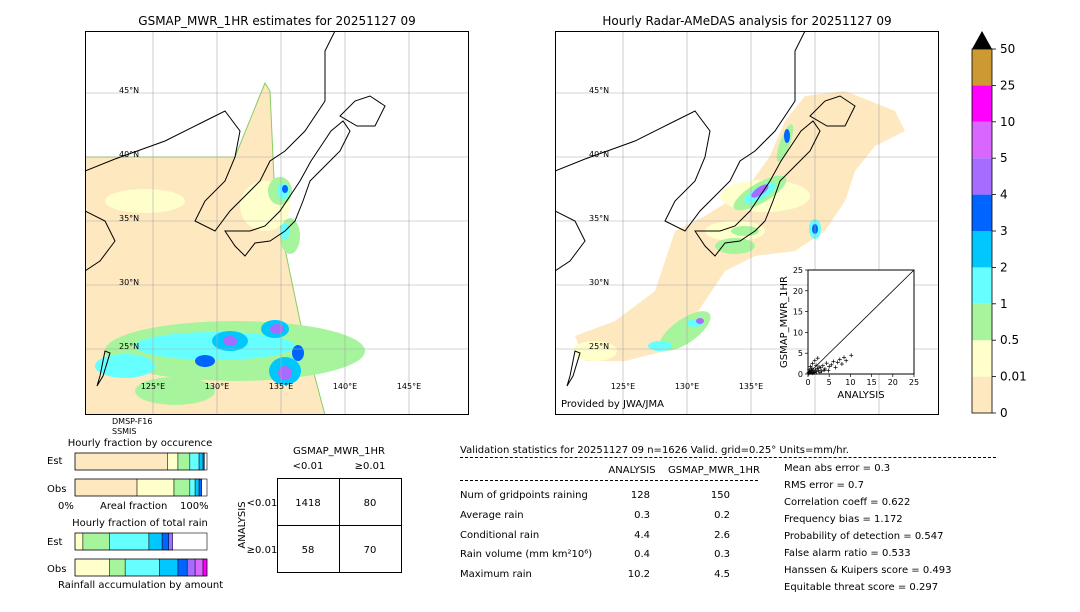  I want to click on total-rain-bars, so click(141, 554).